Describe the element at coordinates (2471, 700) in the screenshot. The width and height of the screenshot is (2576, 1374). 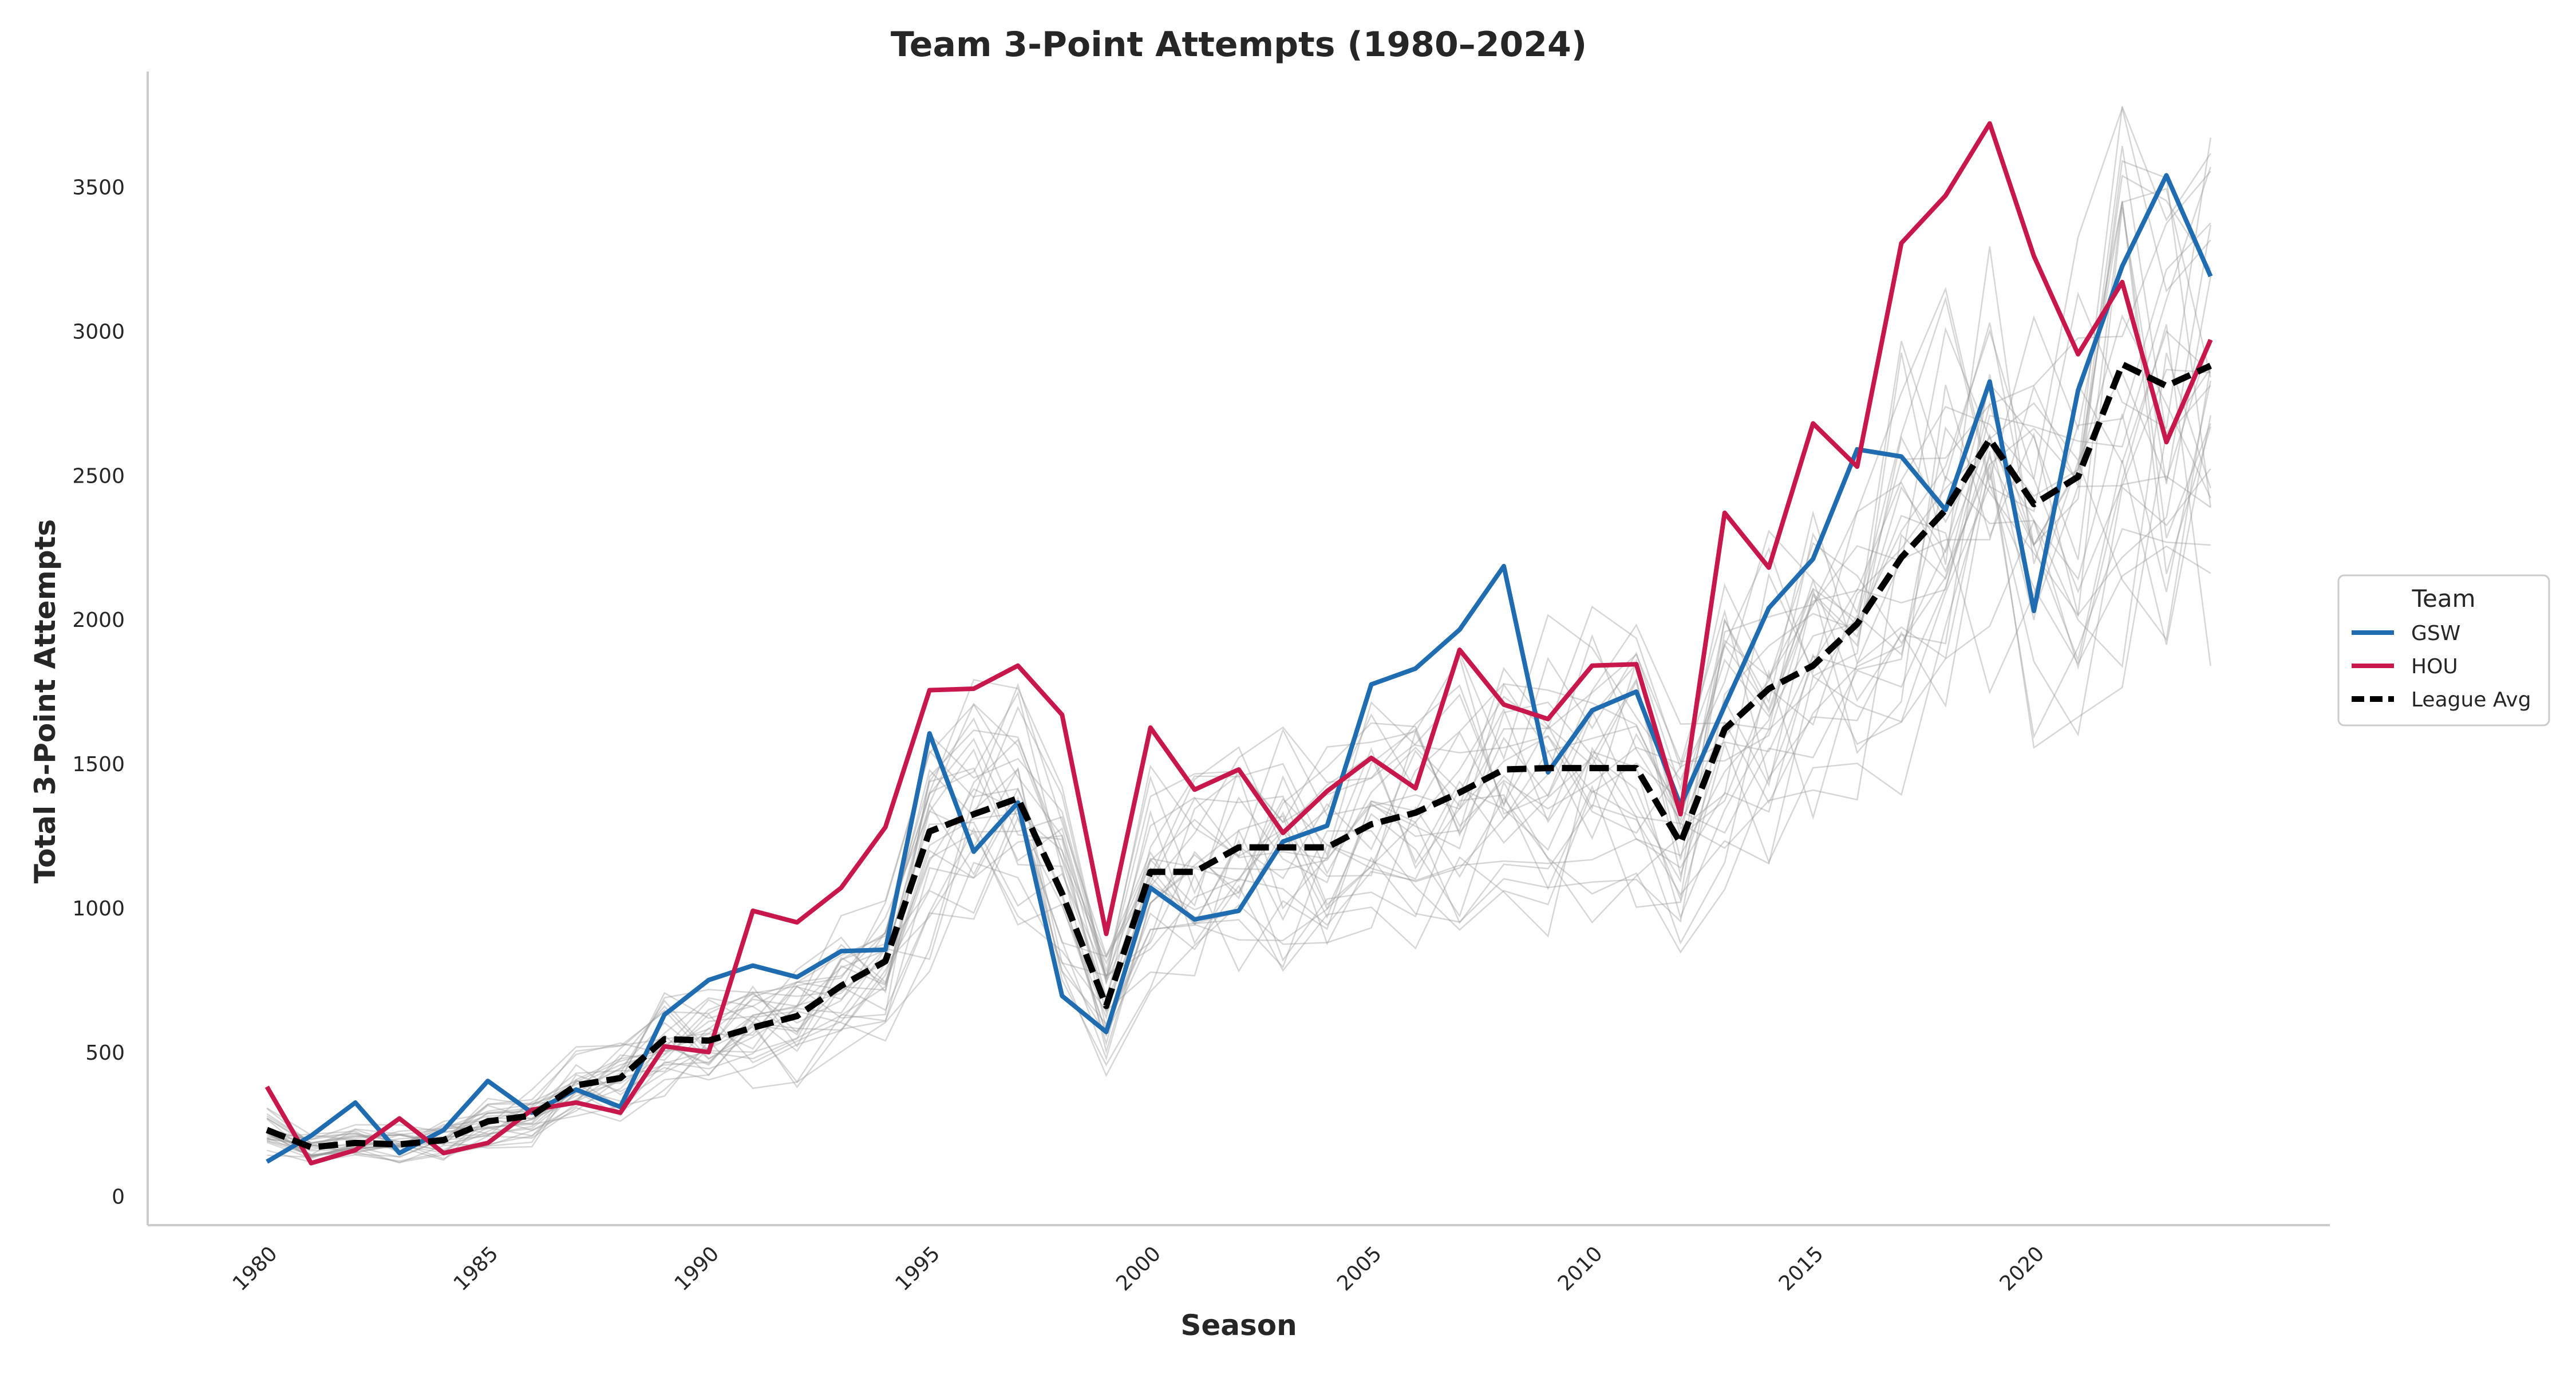
I see `legend-label: League Avg` at that location.